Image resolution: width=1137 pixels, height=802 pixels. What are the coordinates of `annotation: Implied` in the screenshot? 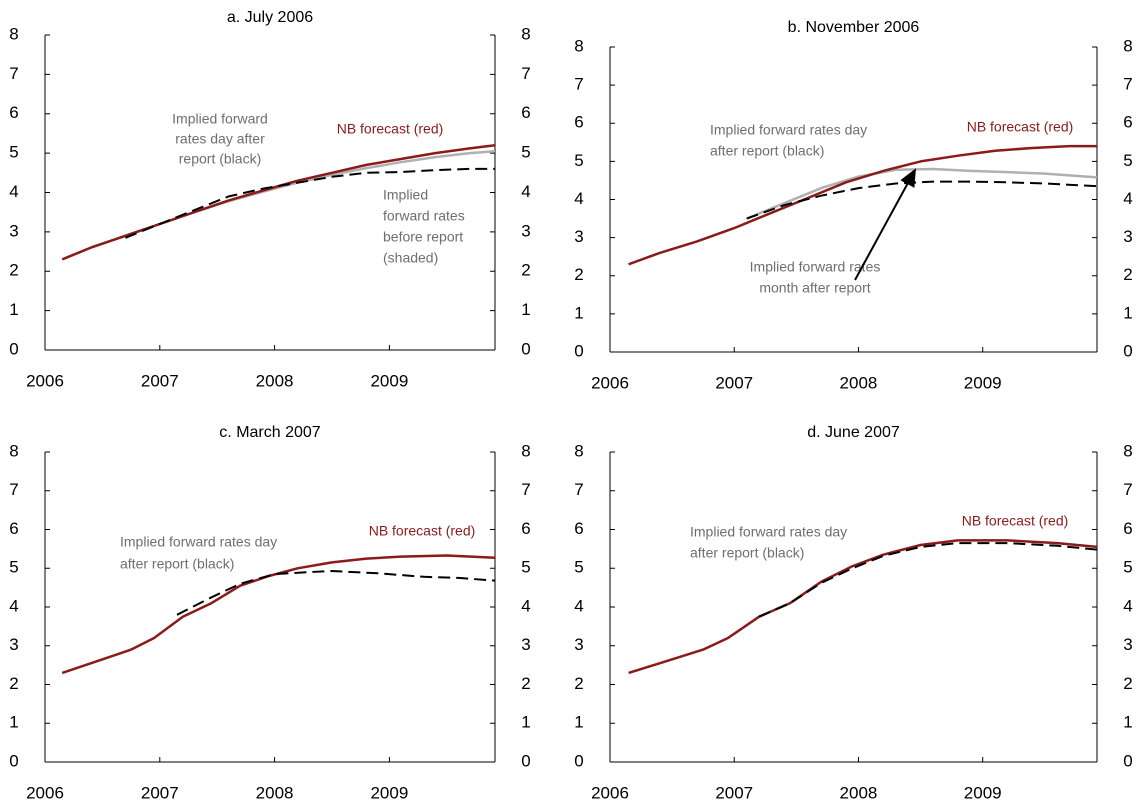 It's located at (405, 195).